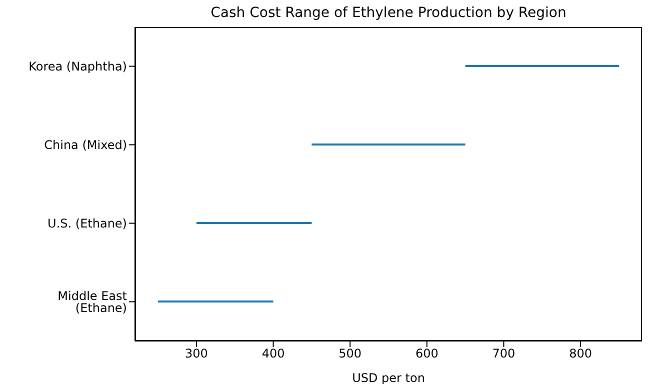 Image resolution: width=650 pixels, height=384 pixels. Describe the element at coordinates (196, 353) in the screenshot. I see `x-tick-label: 300` at that location.